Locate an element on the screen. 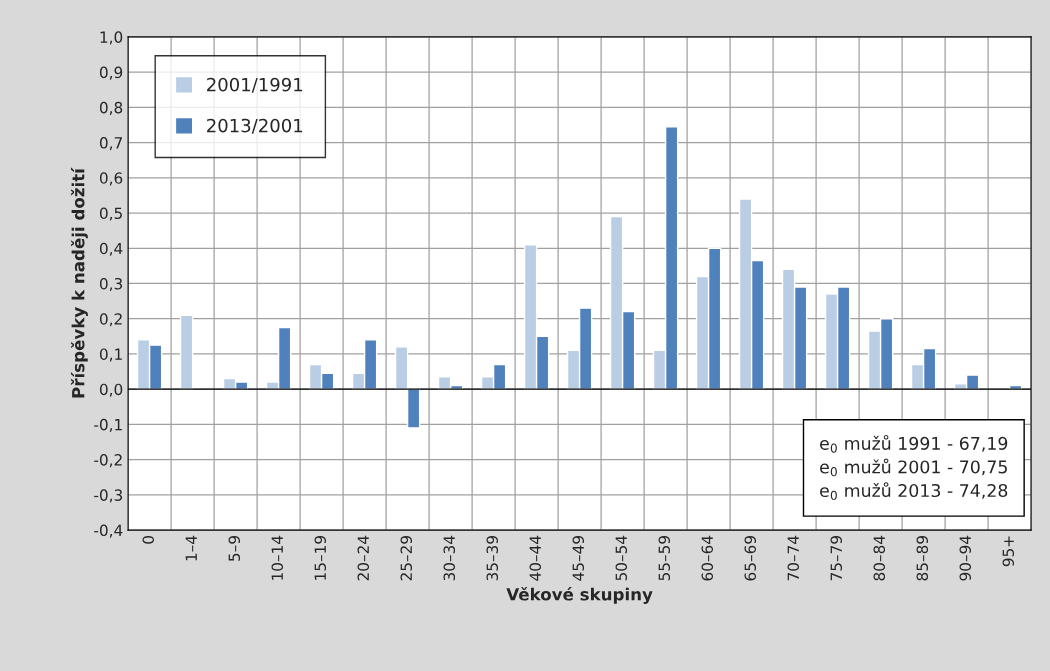 Image resolution: width=1050 pixels, height=671 pixels. y-tick-label: 0,1 is located at coordinates (110, 355).